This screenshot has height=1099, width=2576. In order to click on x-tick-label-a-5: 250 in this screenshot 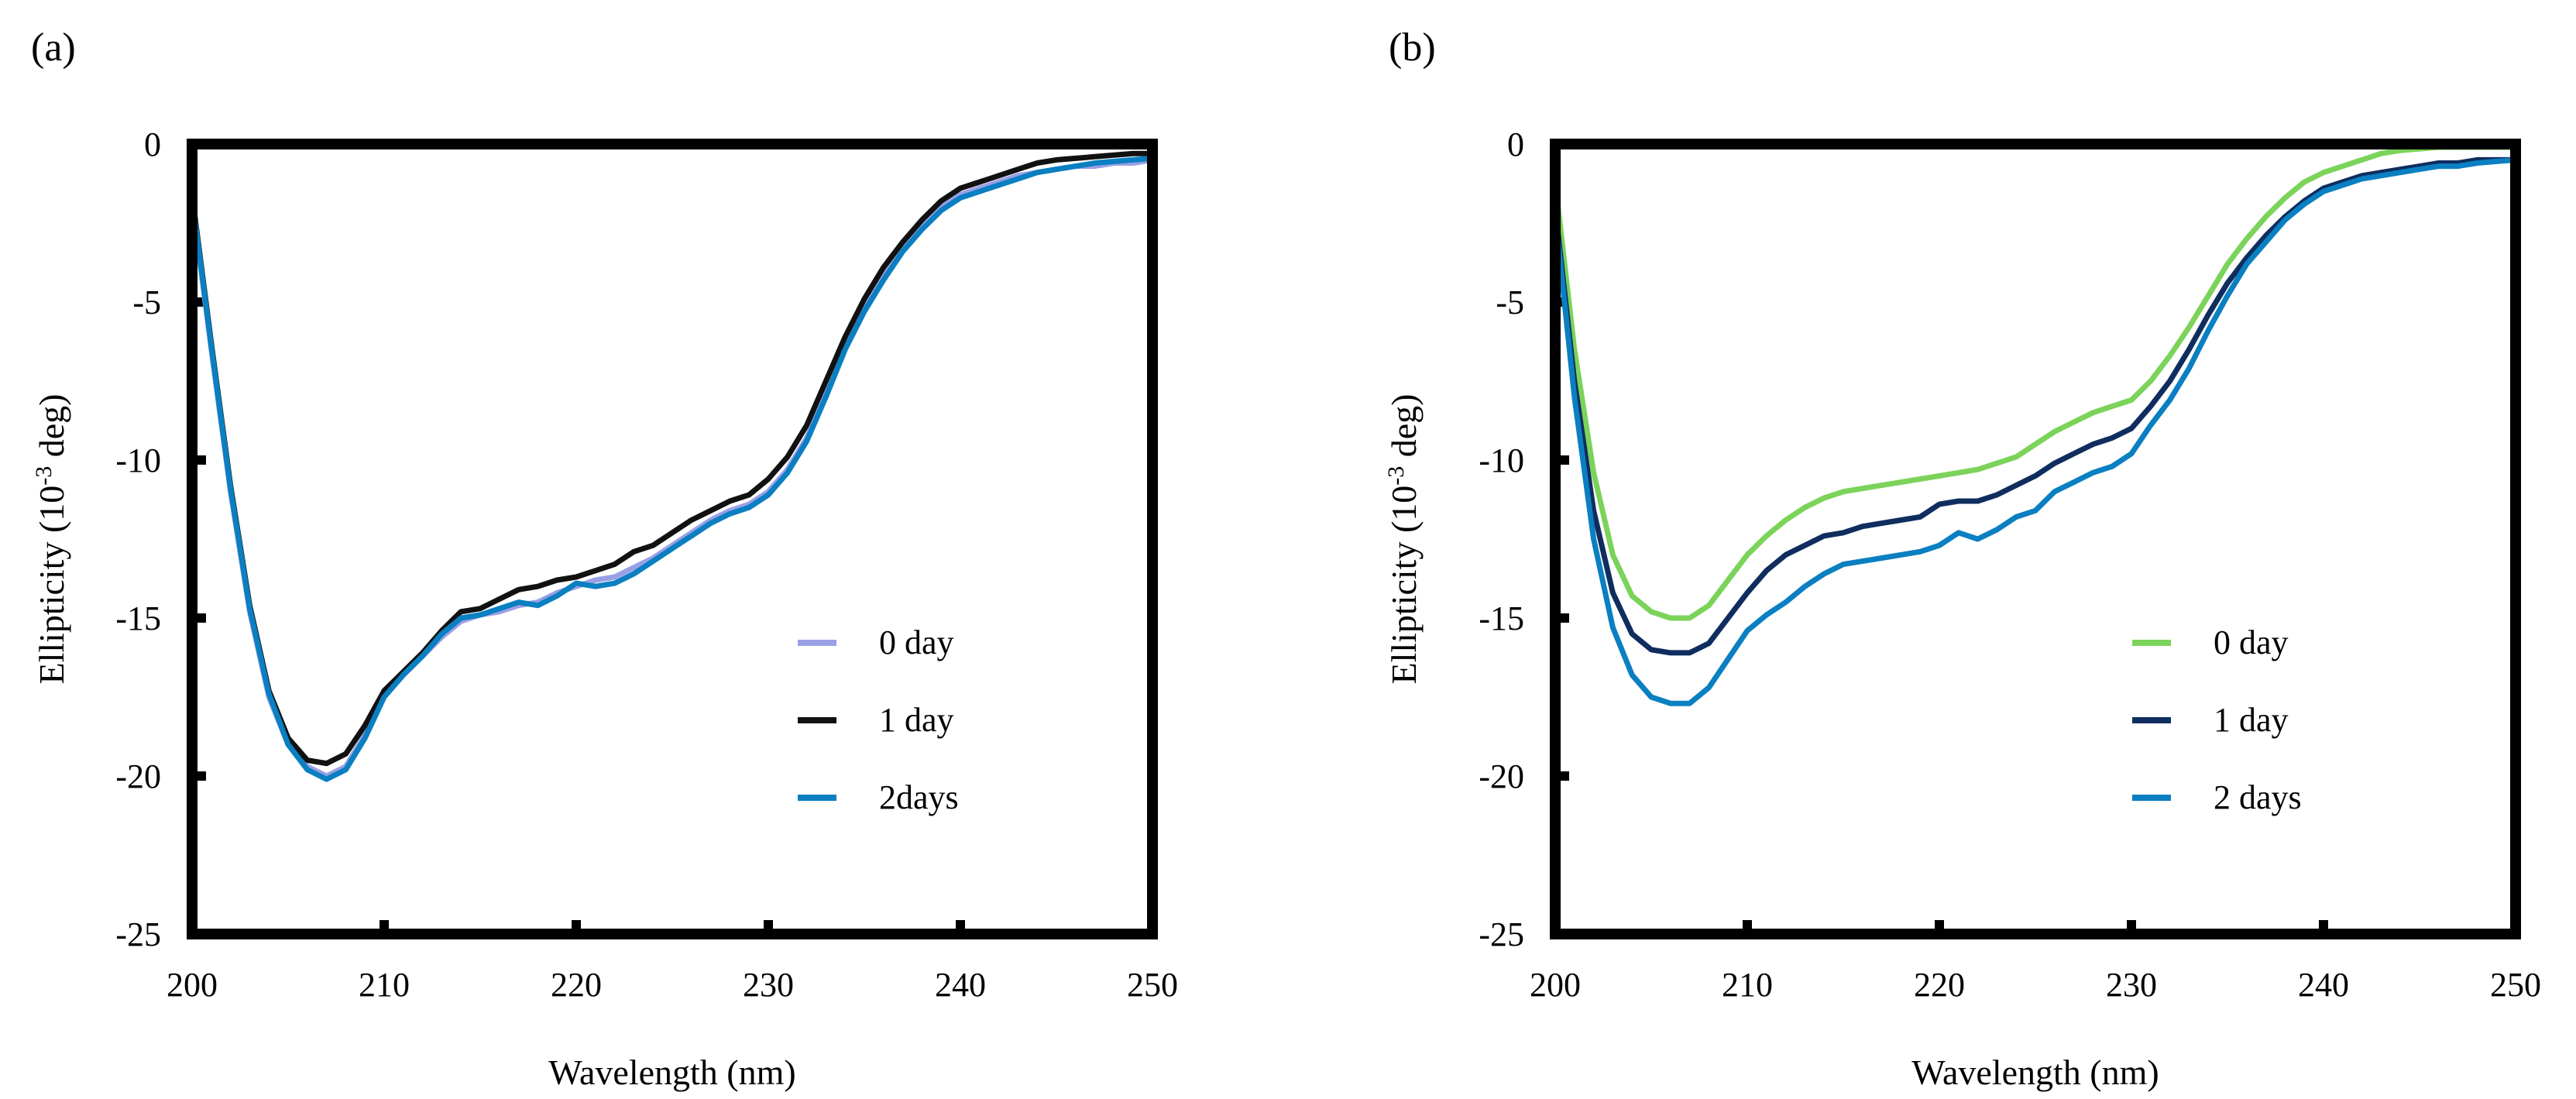, I will do `click(1152, 985)`.